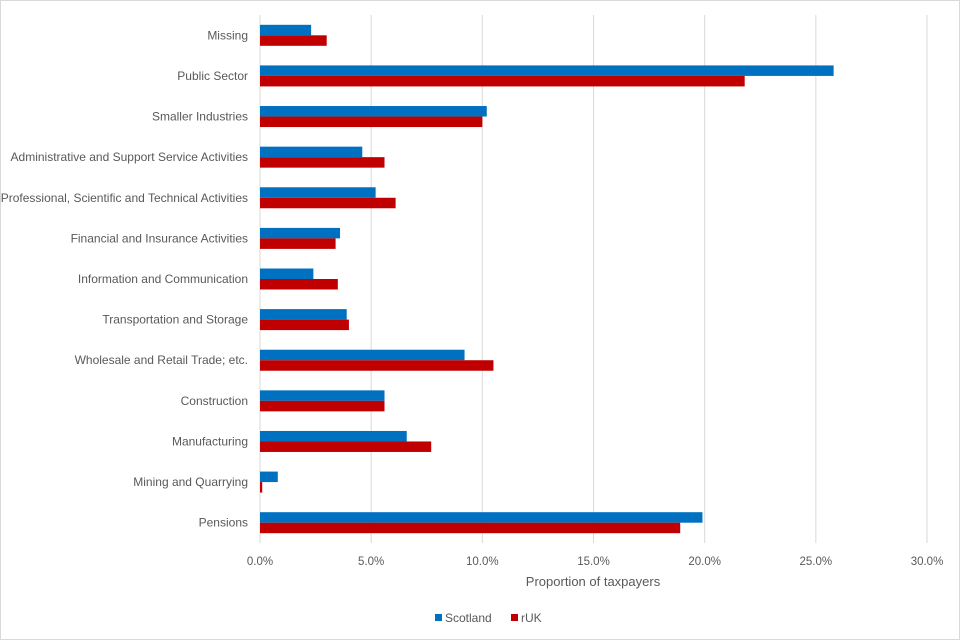 The height and width of the screenshot is (640, 960). I want to click on category-label: Transportation and Storage, so click(175, 320).